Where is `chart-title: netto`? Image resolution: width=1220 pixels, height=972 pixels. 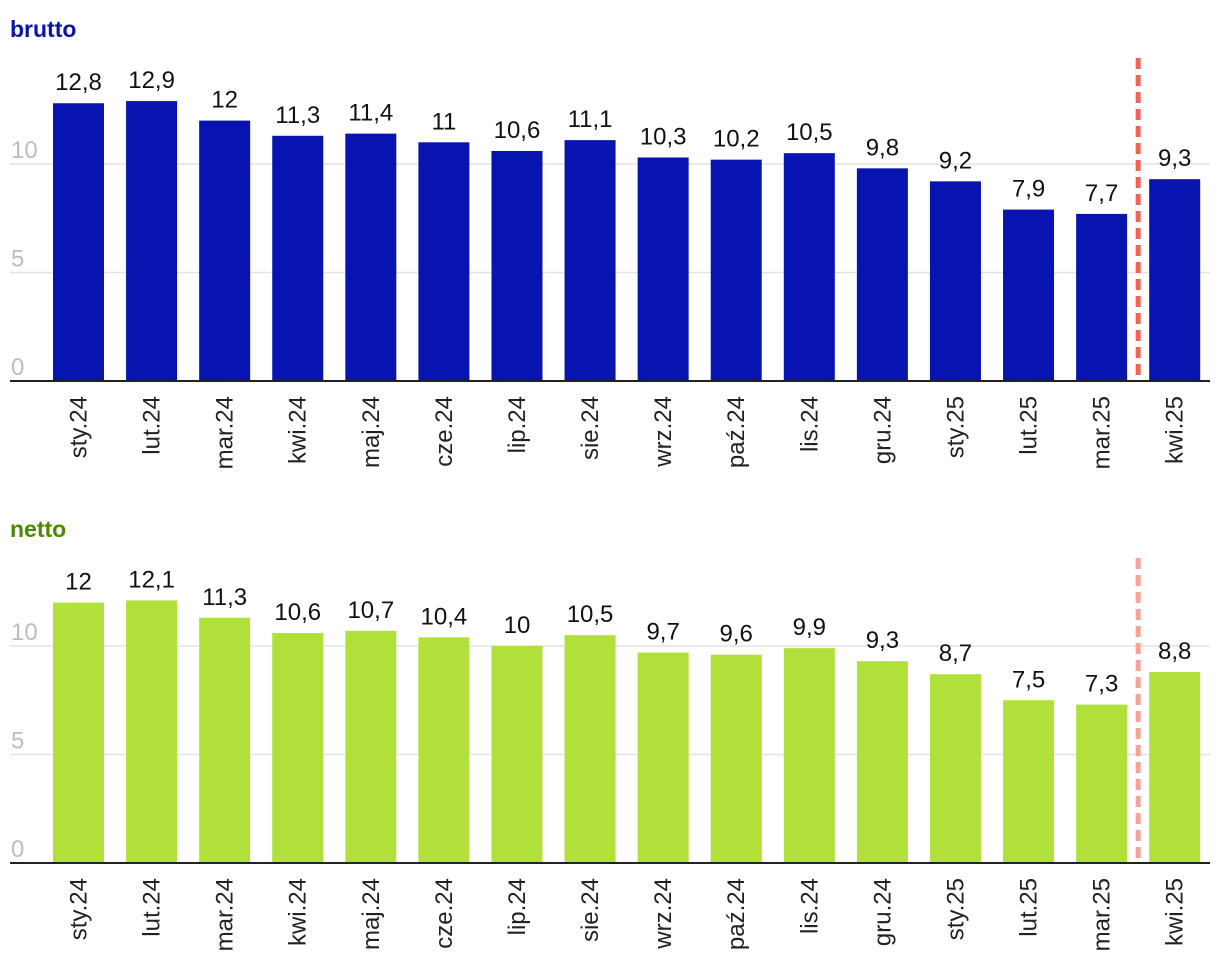 chart-title: netto is located at coordinates (38, 529).